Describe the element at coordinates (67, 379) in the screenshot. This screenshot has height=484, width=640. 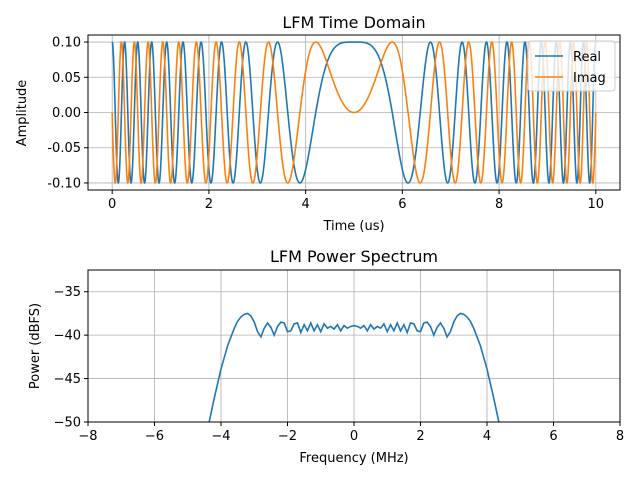
I see `power-spectrum-ytick-label: −45` at that location.